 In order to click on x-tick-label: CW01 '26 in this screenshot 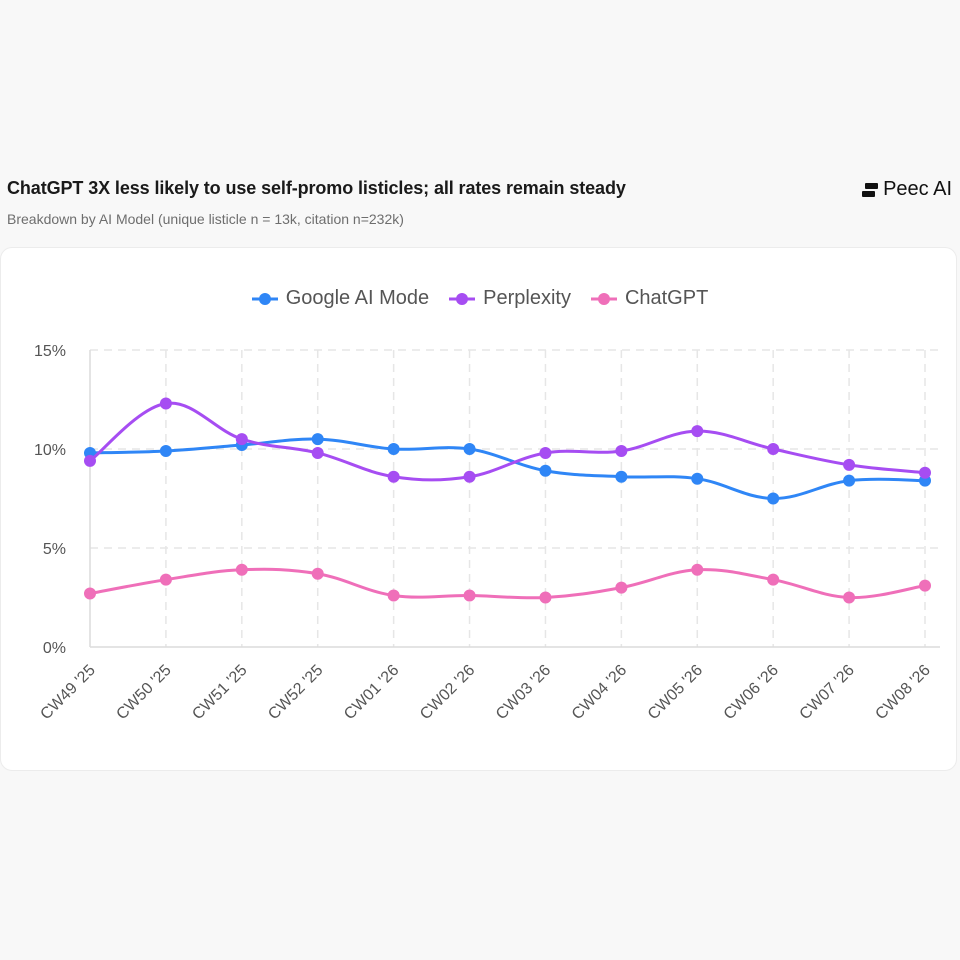, I will do `click(371, 692)`.